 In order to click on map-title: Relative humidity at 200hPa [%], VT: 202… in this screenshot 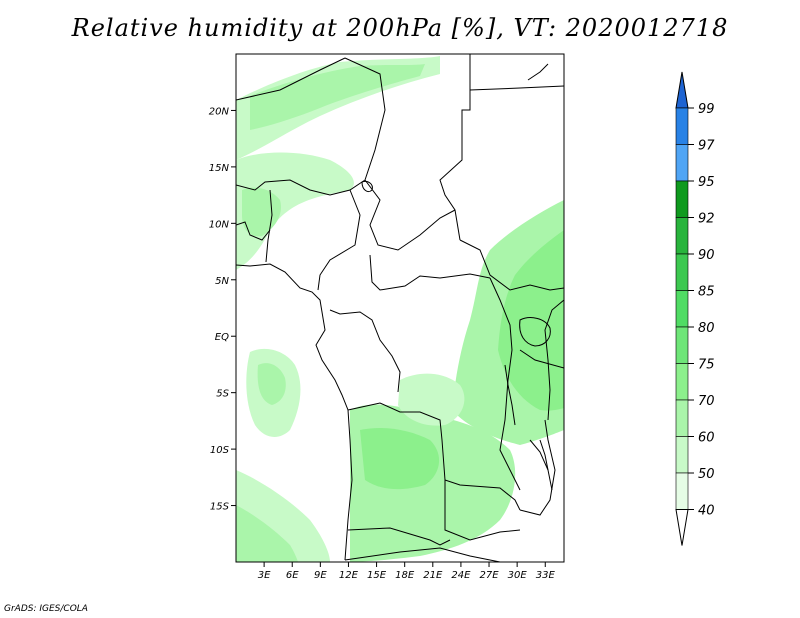, I will do `click(400, 28)`.